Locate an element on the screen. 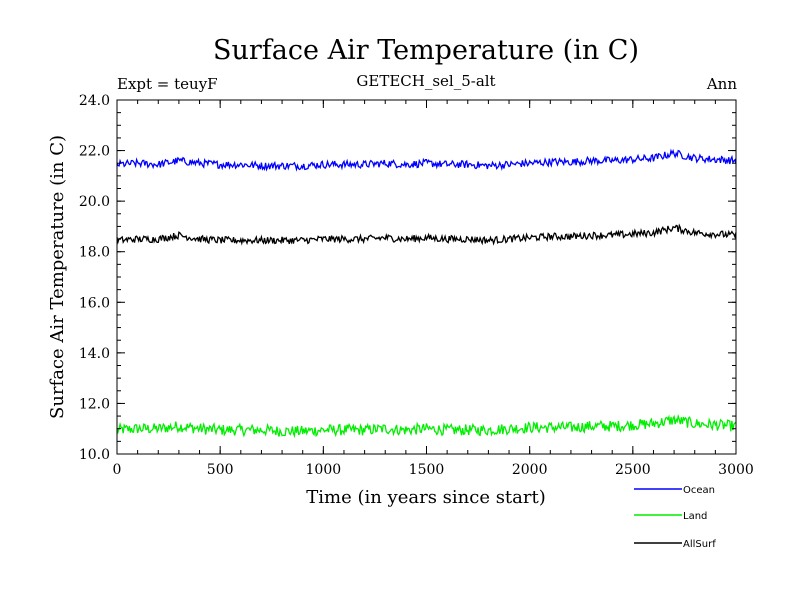  y-tick-label: 18.0 is located at coordinates (94, 253).